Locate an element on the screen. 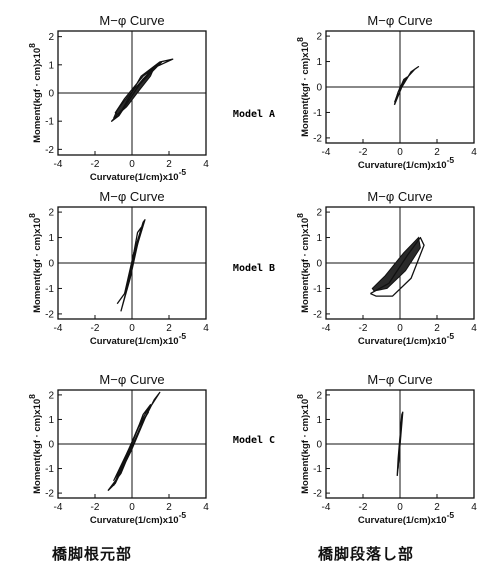 This screenshot has width=483, height=569. caption-right: 橋脚段落し部 is located at coordinates (366, 554).